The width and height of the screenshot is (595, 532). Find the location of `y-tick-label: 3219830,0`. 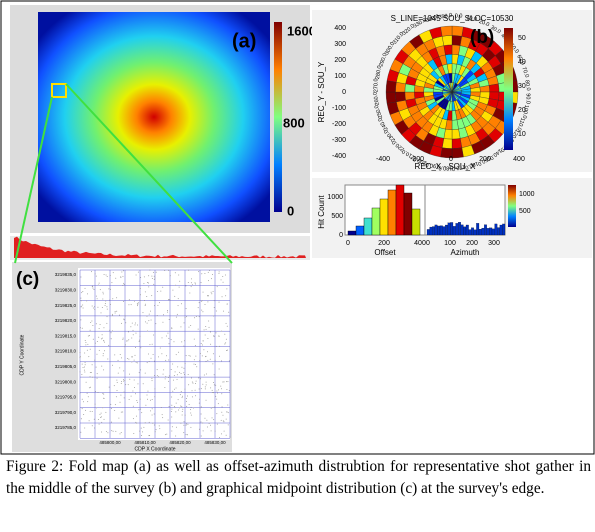

y-tick-label: 3219830,0 is located at coordinates (66, 289).